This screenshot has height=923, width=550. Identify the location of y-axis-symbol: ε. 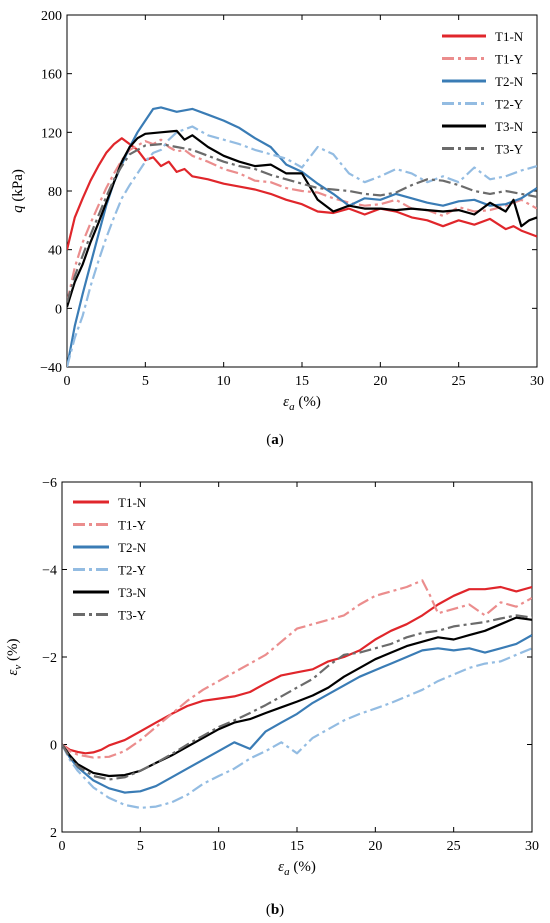
(13, 673).